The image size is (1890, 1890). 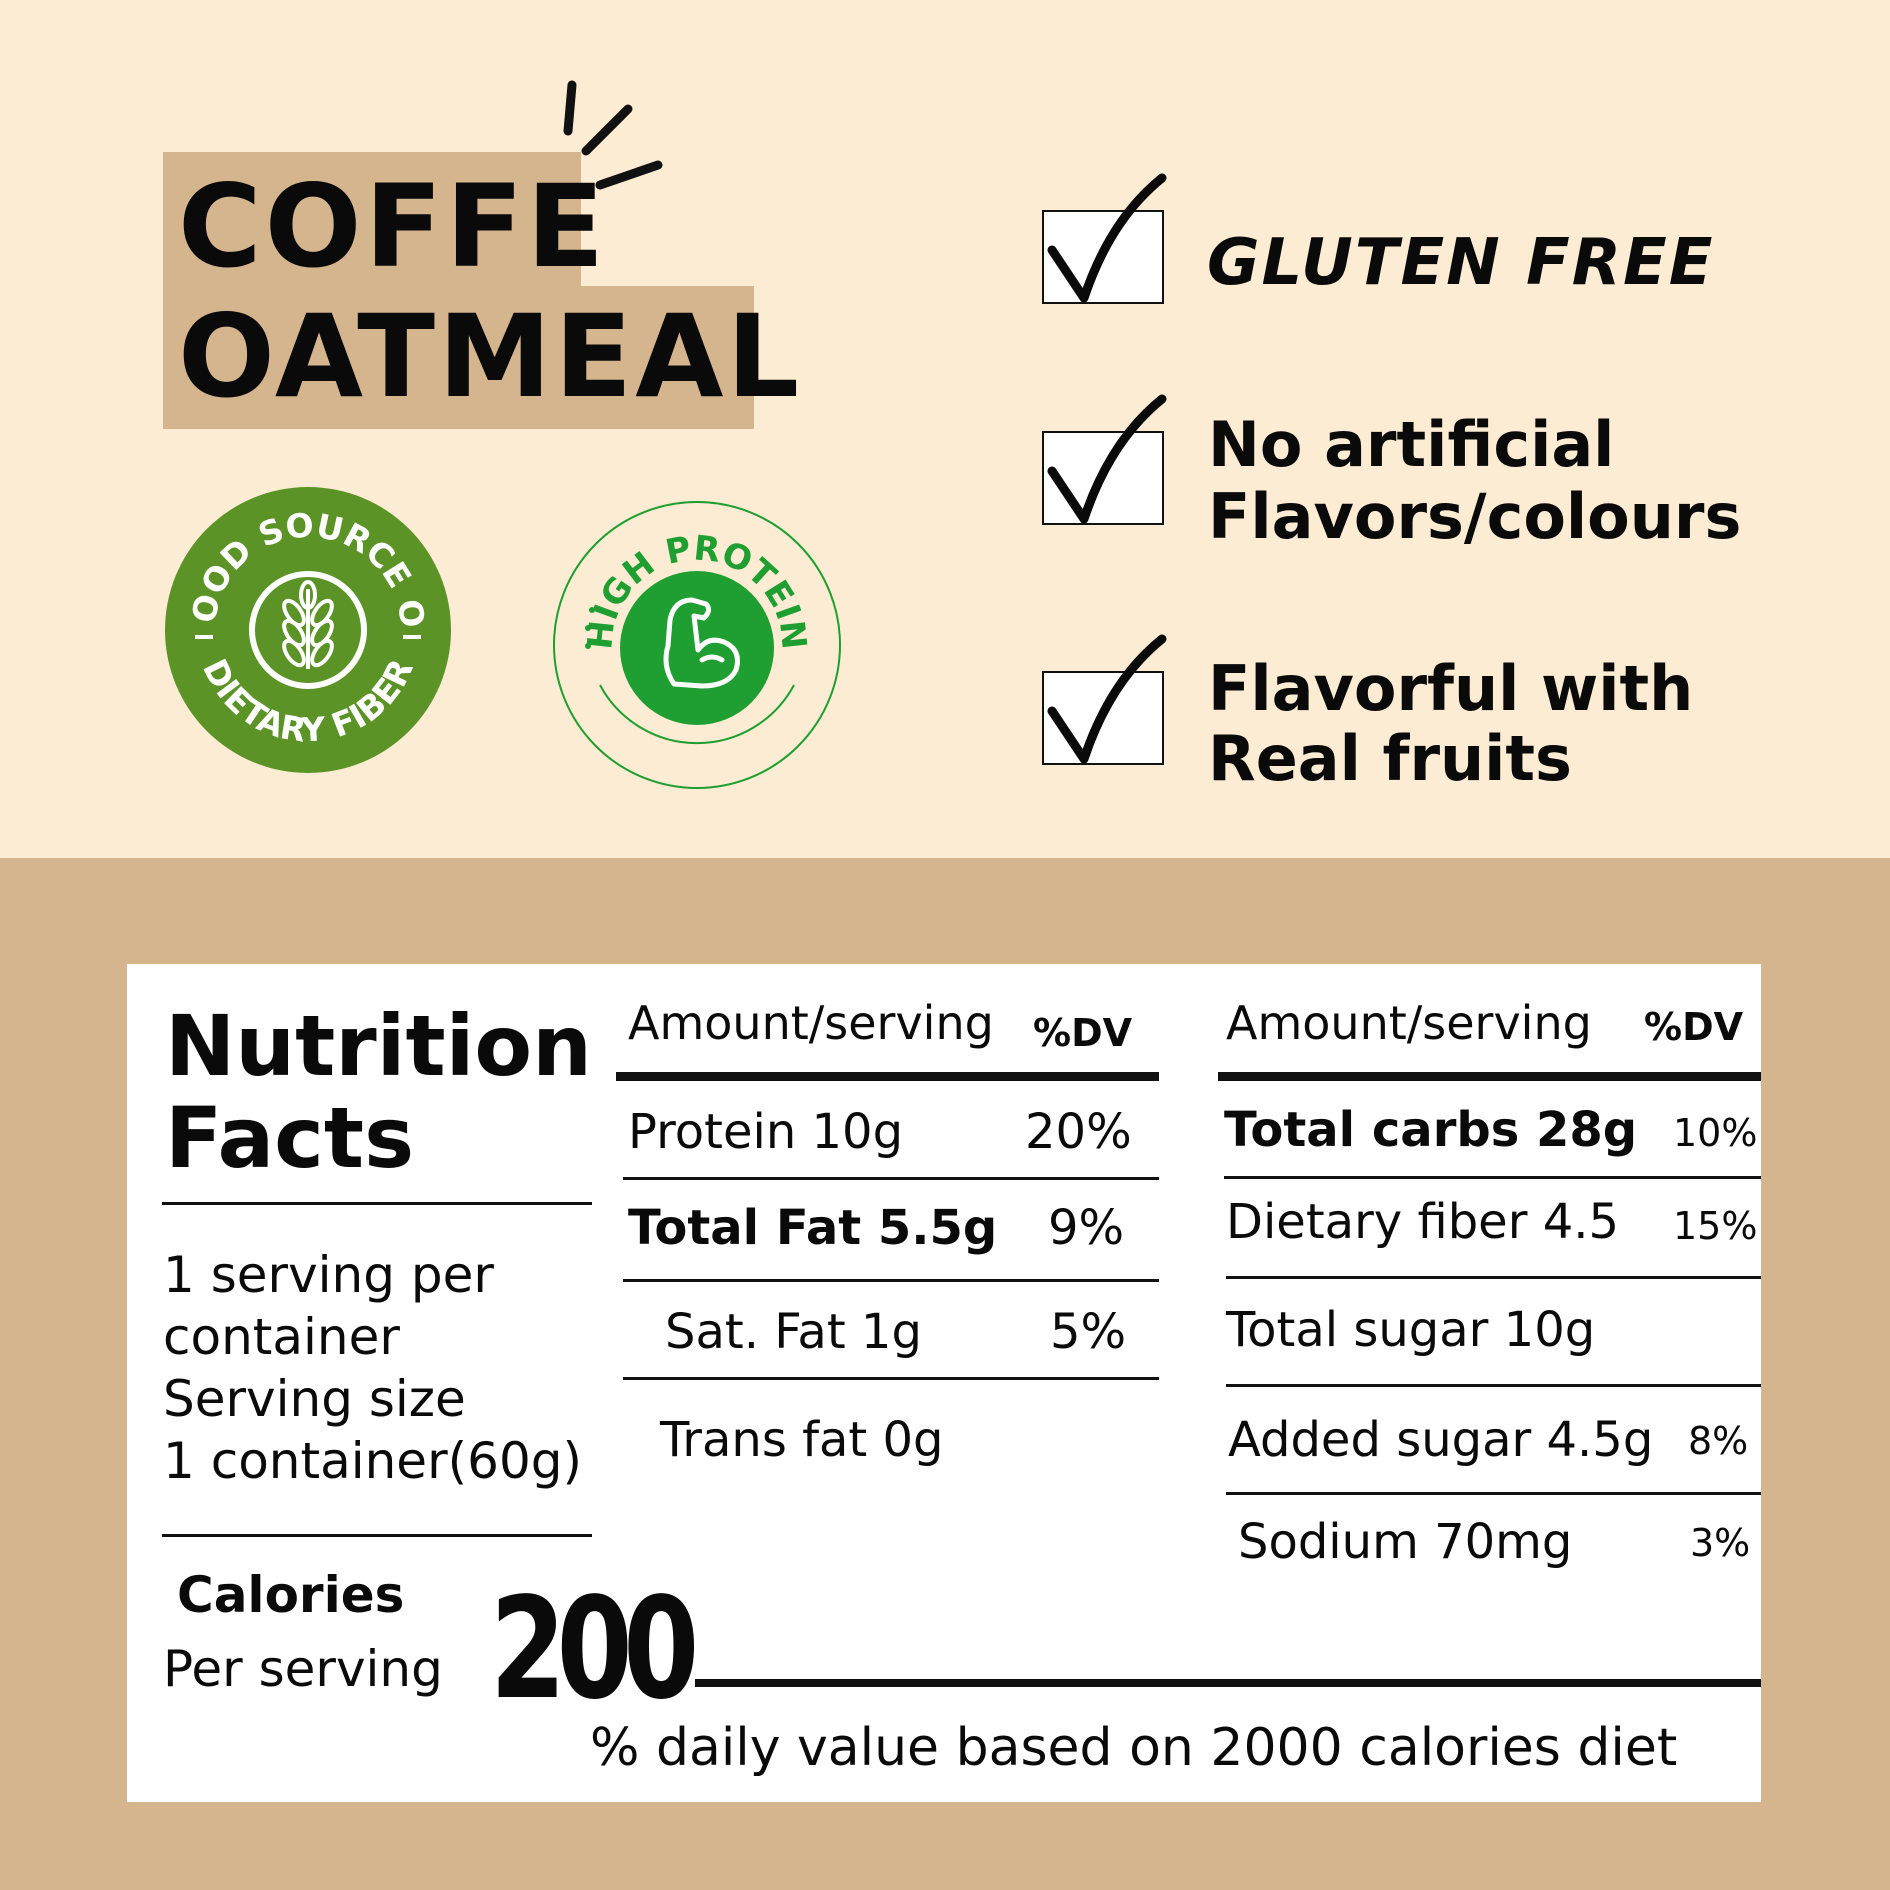 I want to click on high-protein-badge: HIGH PROTEIN, so click(x=697, y=645).